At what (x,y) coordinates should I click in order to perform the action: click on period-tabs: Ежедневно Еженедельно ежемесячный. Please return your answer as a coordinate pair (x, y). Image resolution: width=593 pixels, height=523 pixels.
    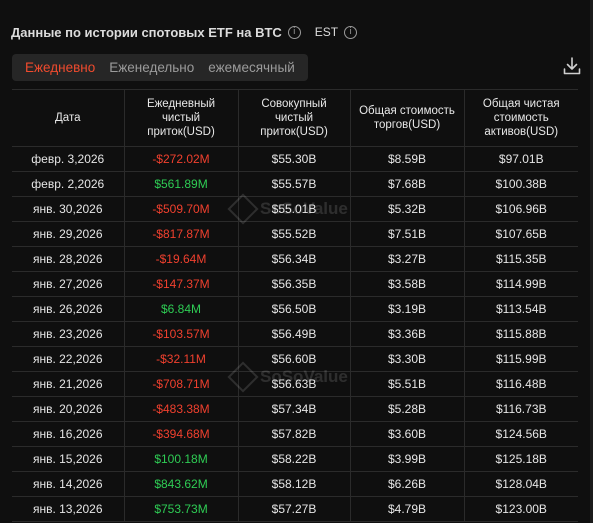
    Looking at the image, I should click on (160, 67).